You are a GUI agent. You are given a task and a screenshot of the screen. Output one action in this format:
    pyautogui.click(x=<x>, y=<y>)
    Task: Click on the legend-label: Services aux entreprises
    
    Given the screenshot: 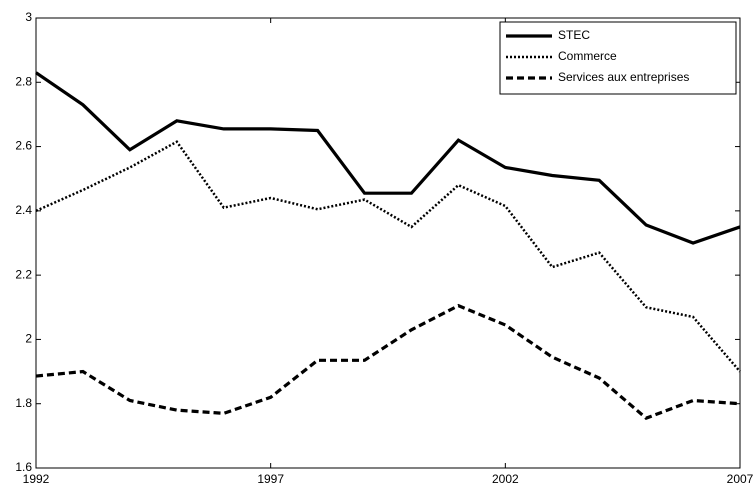 What is the action you would take?
    pyautogui.click(x=623, y=77)
    